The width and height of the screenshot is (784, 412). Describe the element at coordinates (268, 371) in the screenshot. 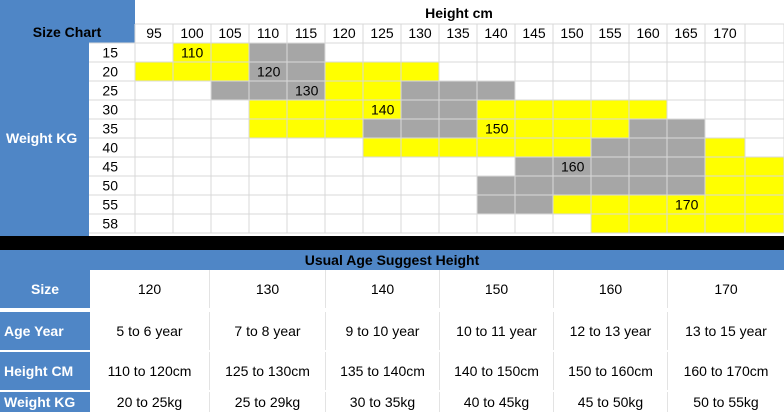

I see `table-cell: 125 to 130cm` at that location.